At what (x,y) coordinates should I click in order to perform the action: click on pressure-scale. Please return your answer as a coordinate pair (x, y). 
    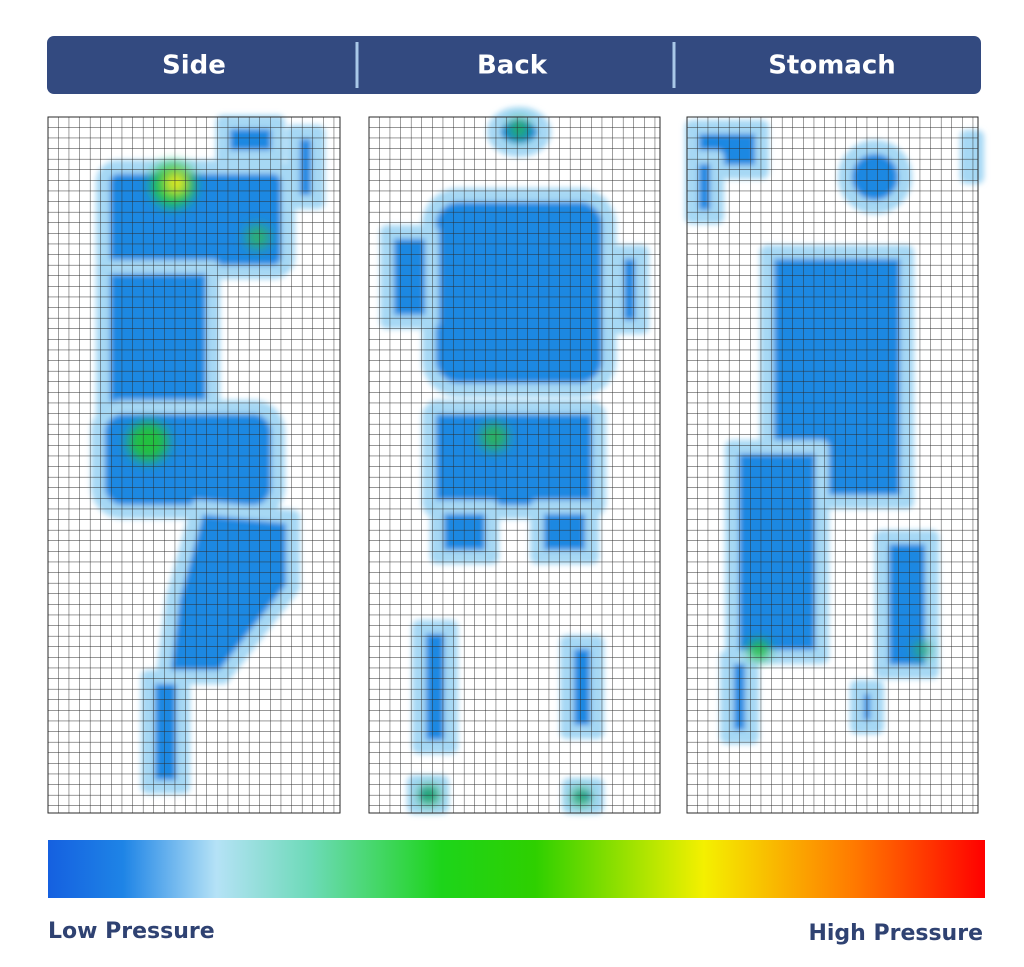
    Looking at the image, I should click on (516, 869).